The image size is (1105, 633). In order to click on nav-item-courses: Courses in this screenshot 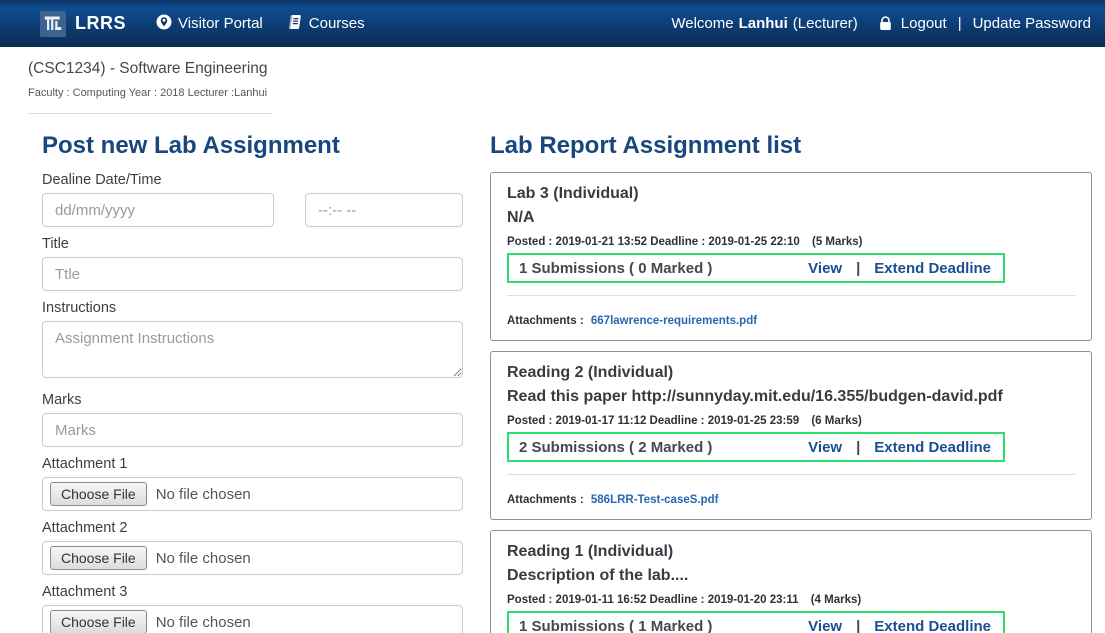, I will do `click(326, 24)`.